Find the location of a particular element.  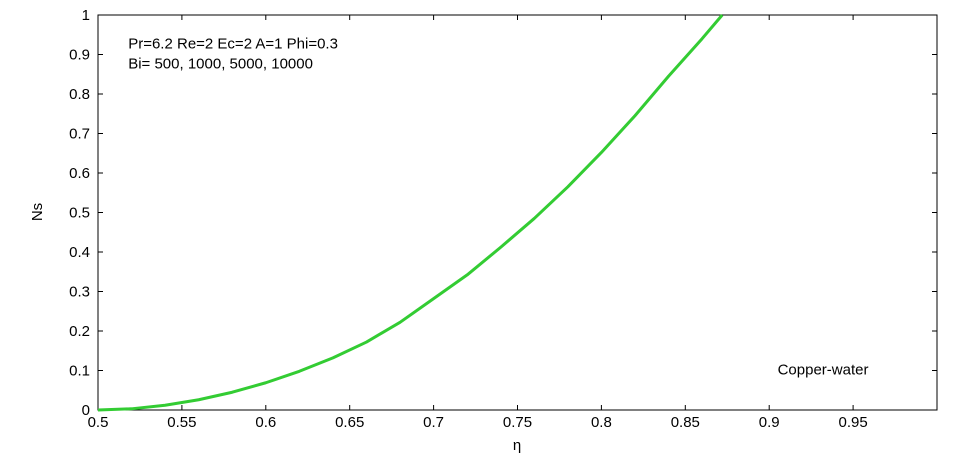

x-tick-label: 0.8 is located at coordinates (601, 422).